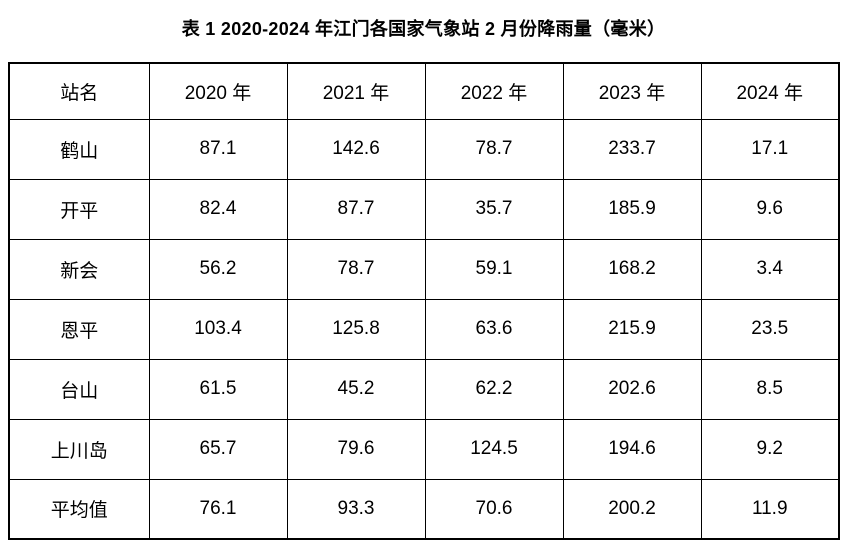  What do you see at coordinates (494, 209) in the screenshot?
I see `value-cell: 35.7` at bounding box center [494, 209].